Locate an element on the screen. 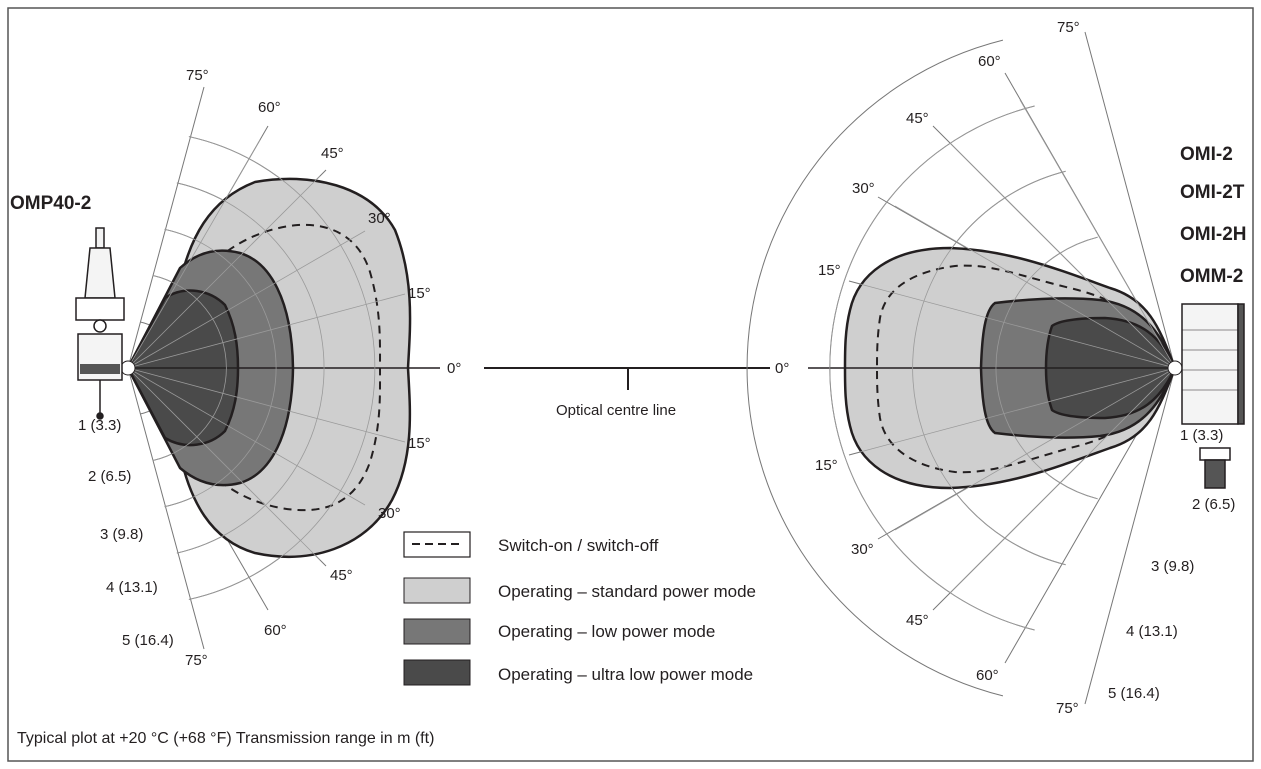 This screenshot has height=769, width=1261. left-angle-label-75-upper: 75° is located at coordinates (197, 75).